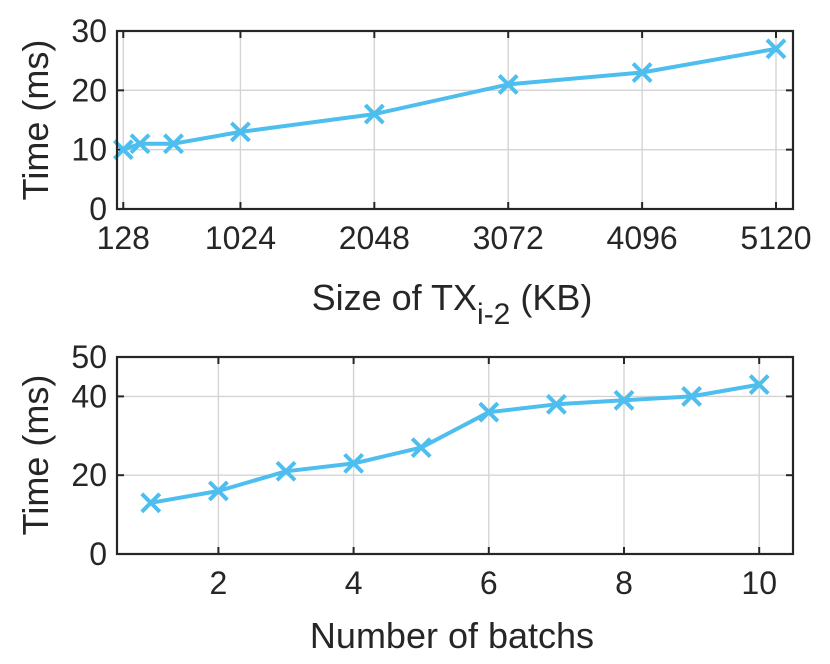 The image size is (830, 664). What do you see at coordinates (775, 238) in the screenshot?
I see `x-tick-label: 5120` at bounding box center [775, 238].